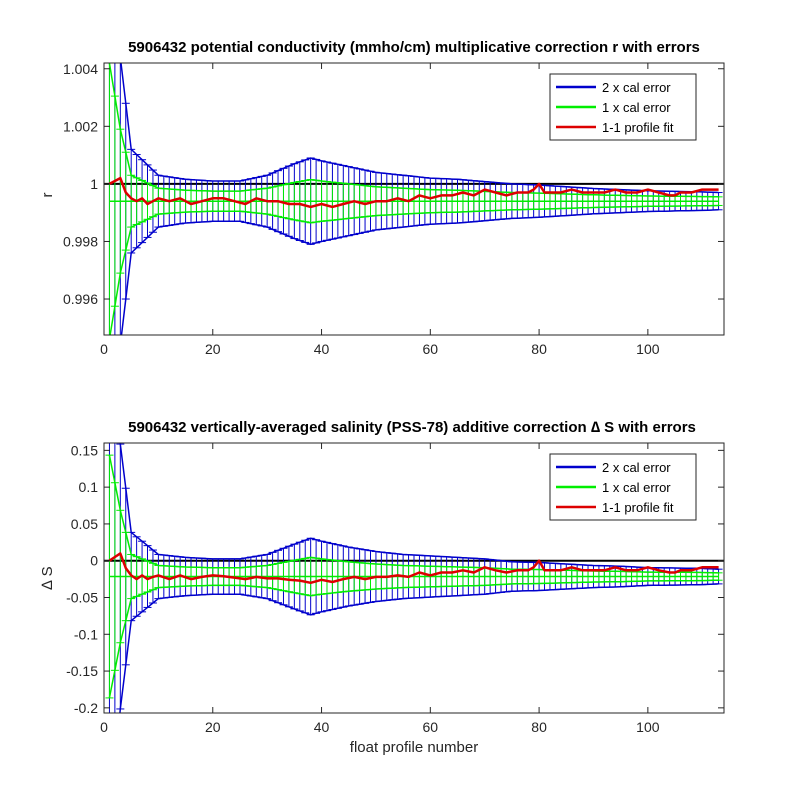 This screenshot has height=800, width=800. What do you see at coordinates (84, 524) in the screenshot?
I see `y-tick-label: 0.05` at bounding box center [84, 524].